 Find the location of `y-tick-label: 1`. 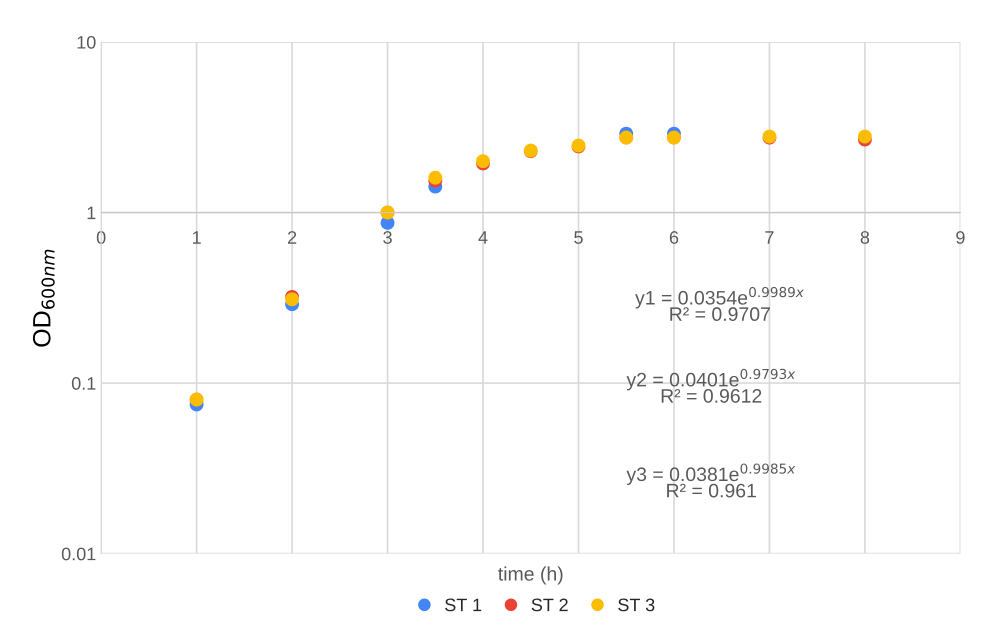

y-tick-label: 1 is located at coordinates (92, 213).